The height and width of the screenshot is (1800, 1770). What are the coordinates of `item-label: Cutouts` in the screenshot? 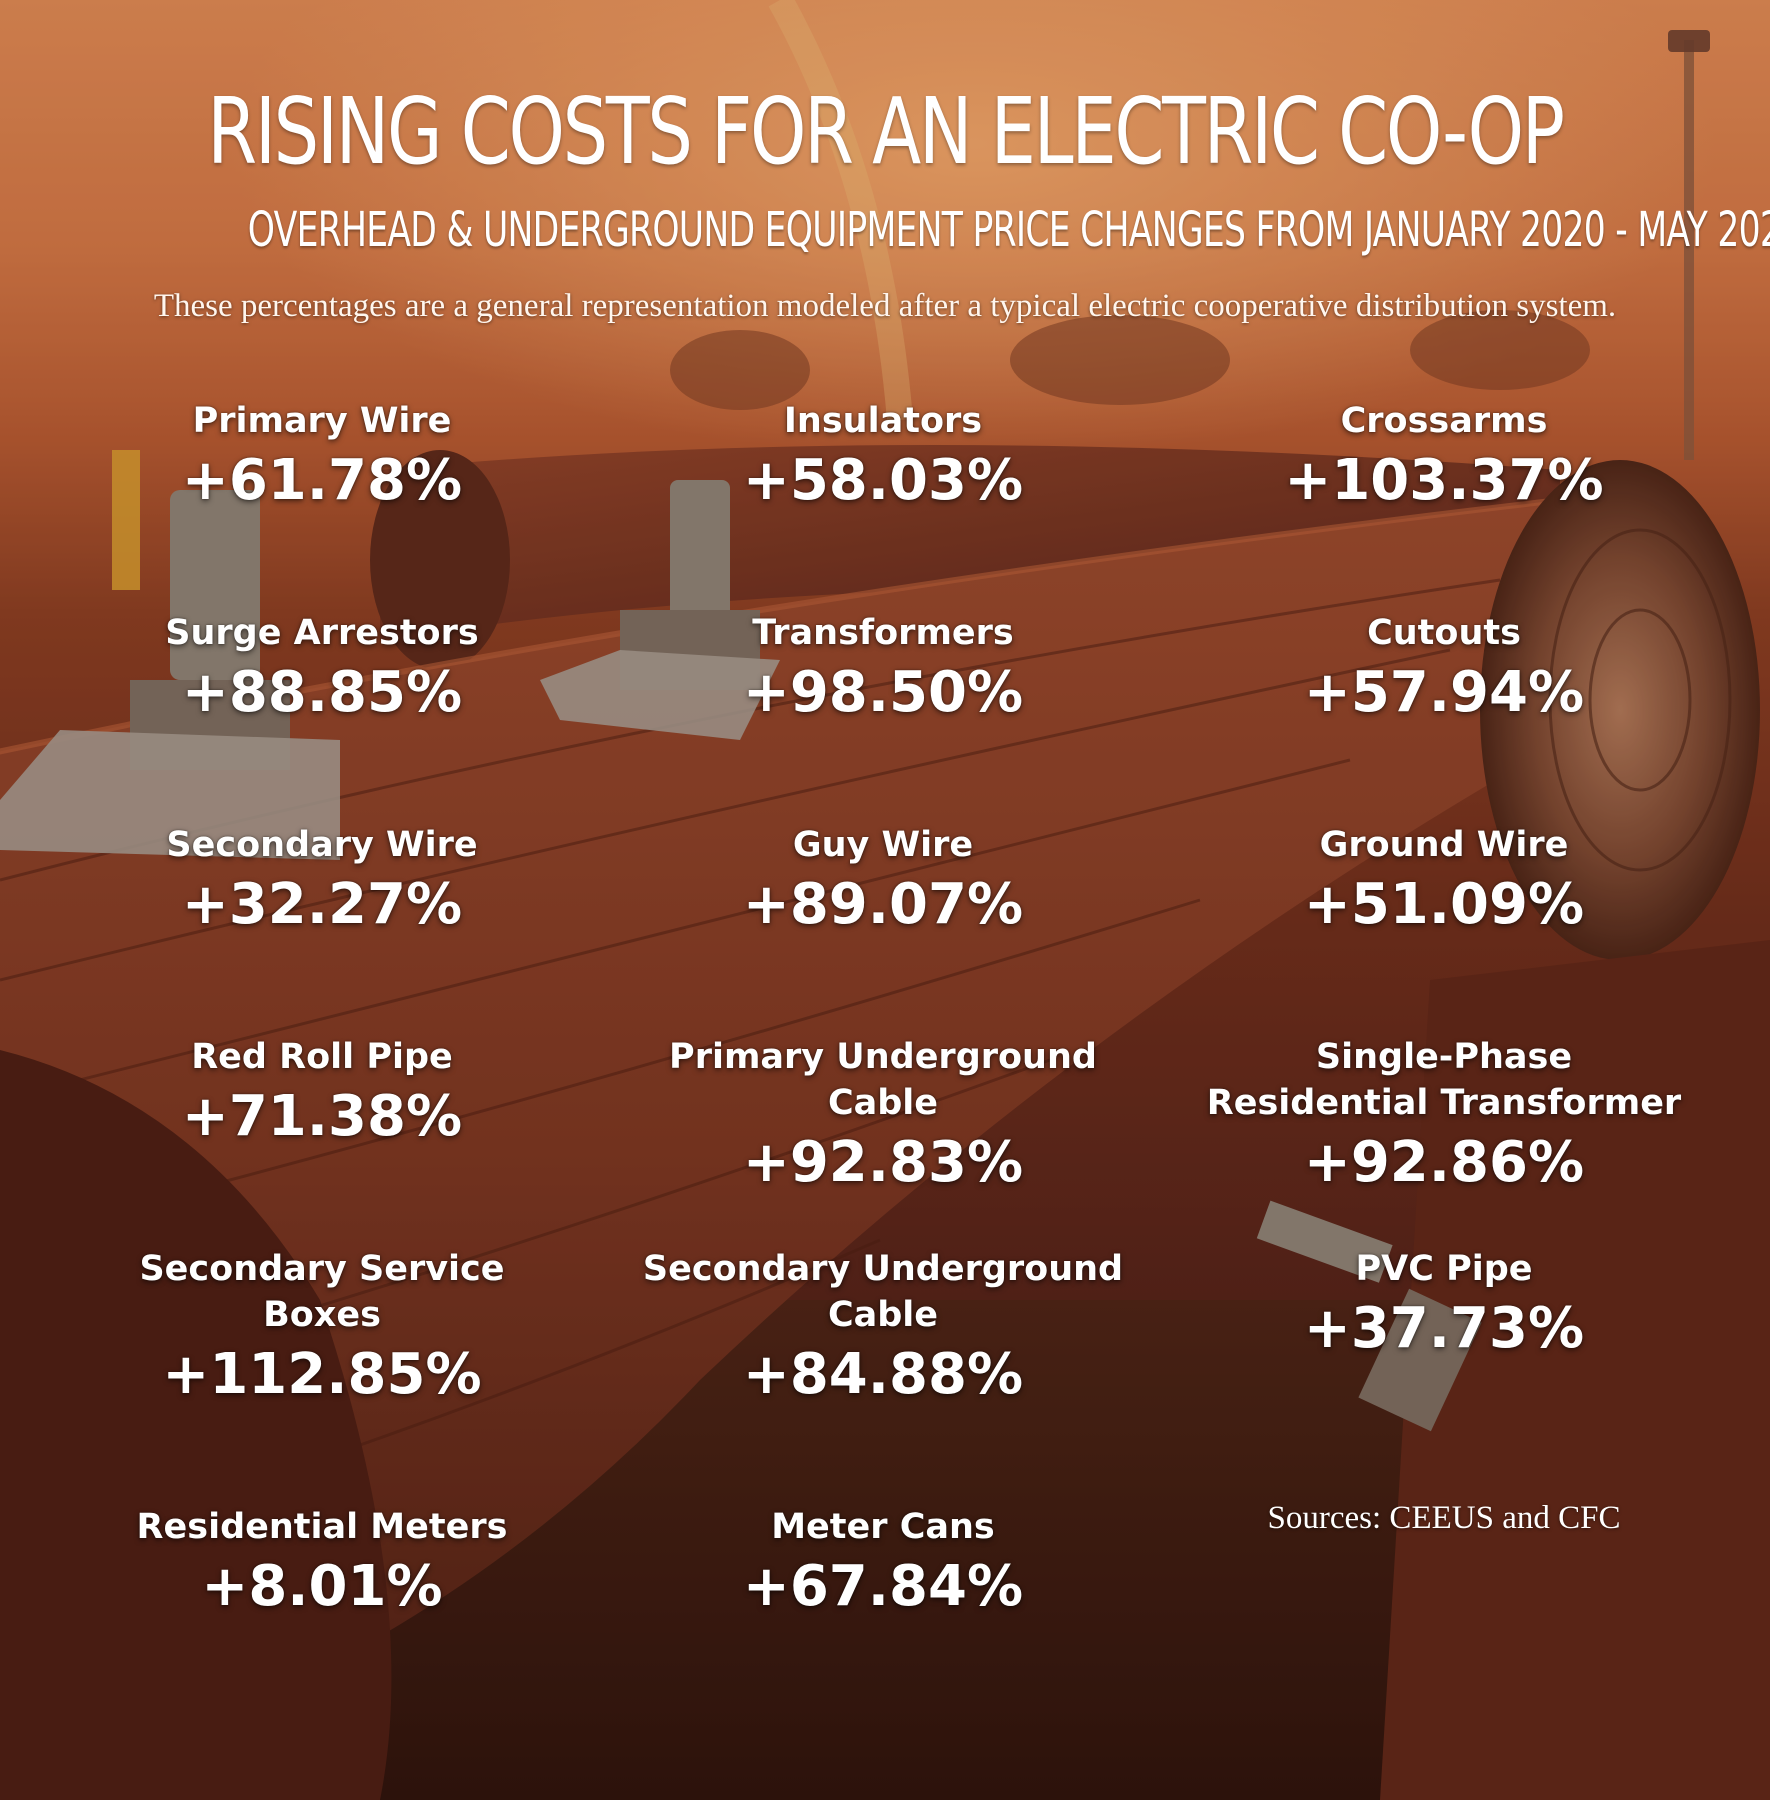 It's located at (1444, 633).